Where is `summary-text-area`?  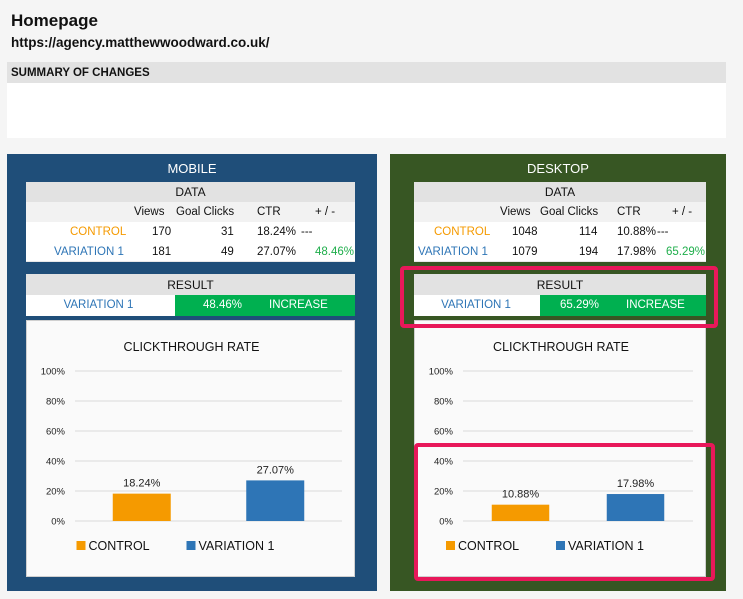
summary-text-area is located at coordinates (366, 110).